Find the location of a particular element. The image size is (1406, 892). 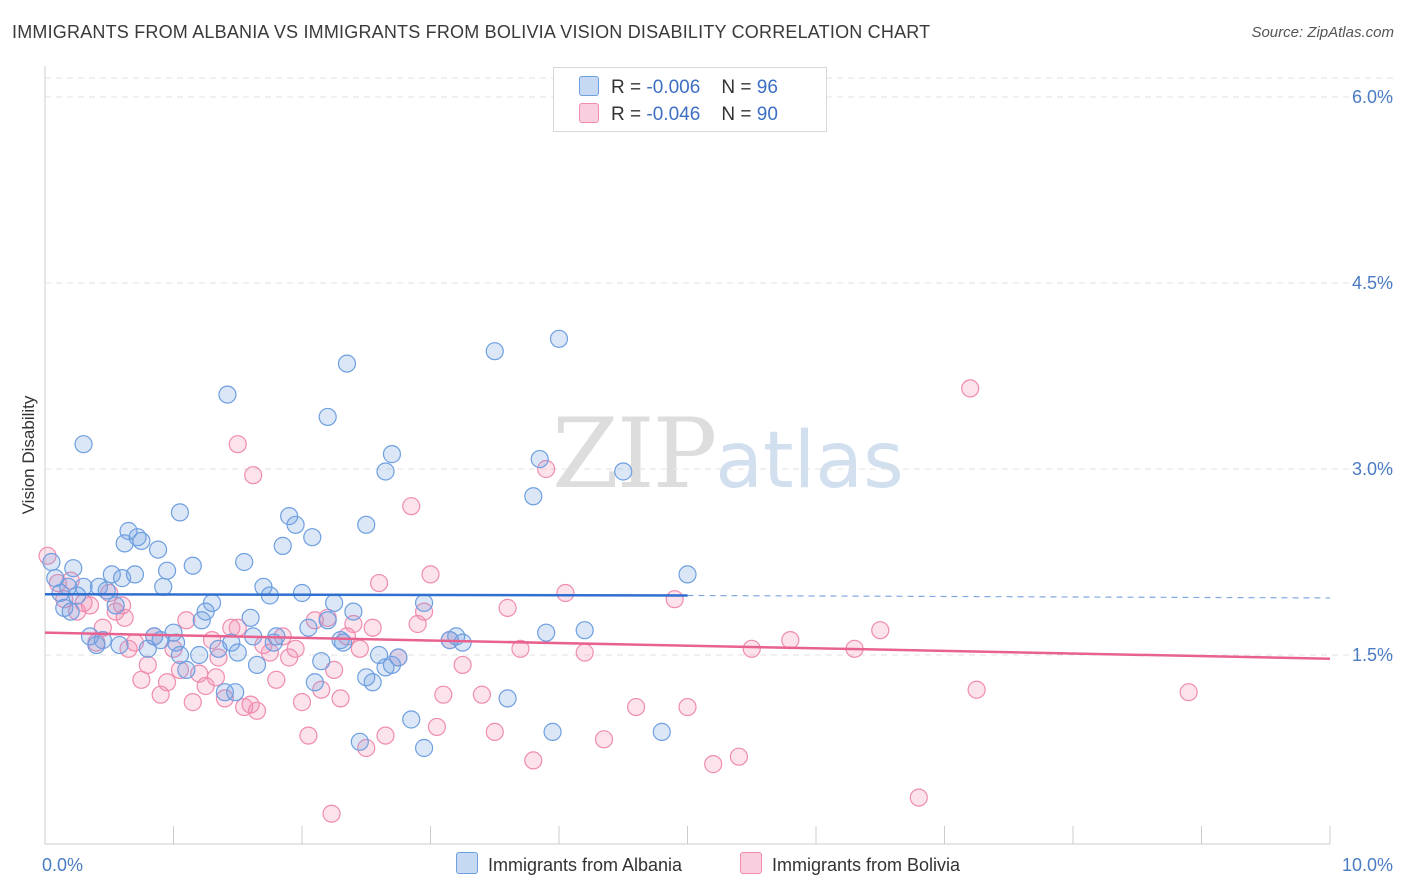

albania-r-label: R = is located at coordinates (626, 87).